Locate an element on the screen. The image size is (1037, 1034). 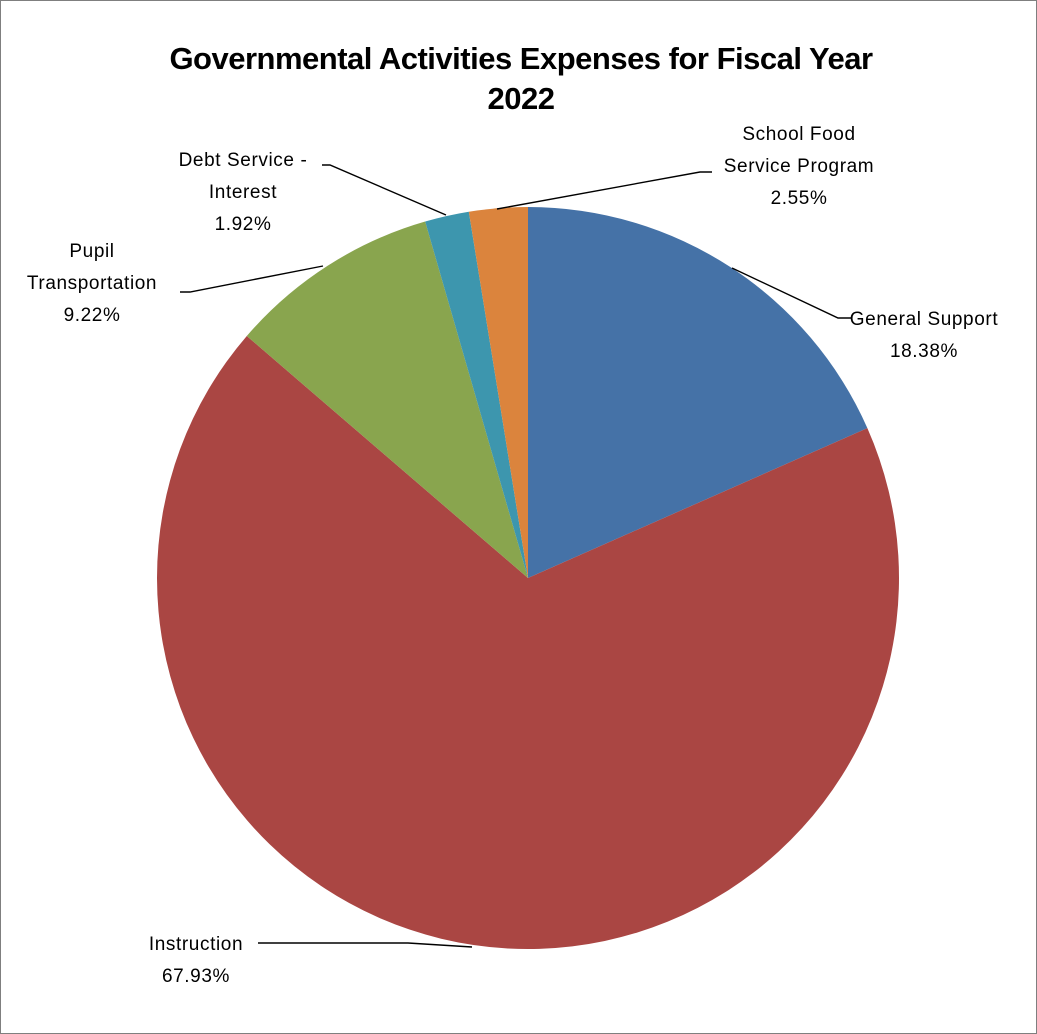
pie-slice-pupil-transportation is located at coordinates (387, 400).